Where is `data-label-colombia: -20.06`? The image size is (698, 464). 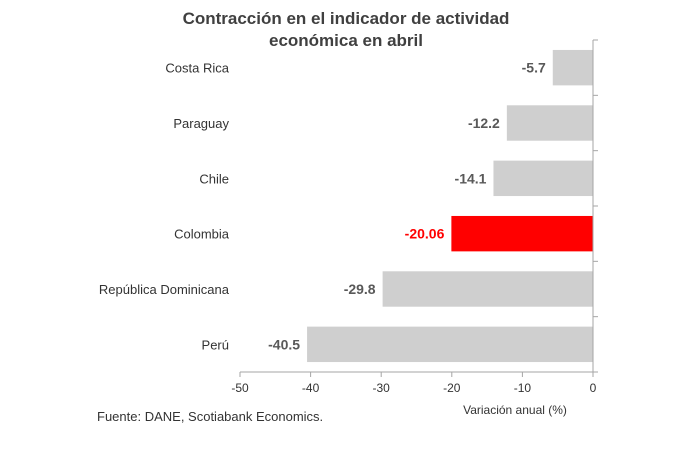 data-label-colombia: -20.06 is located at coordinates (425, 234).